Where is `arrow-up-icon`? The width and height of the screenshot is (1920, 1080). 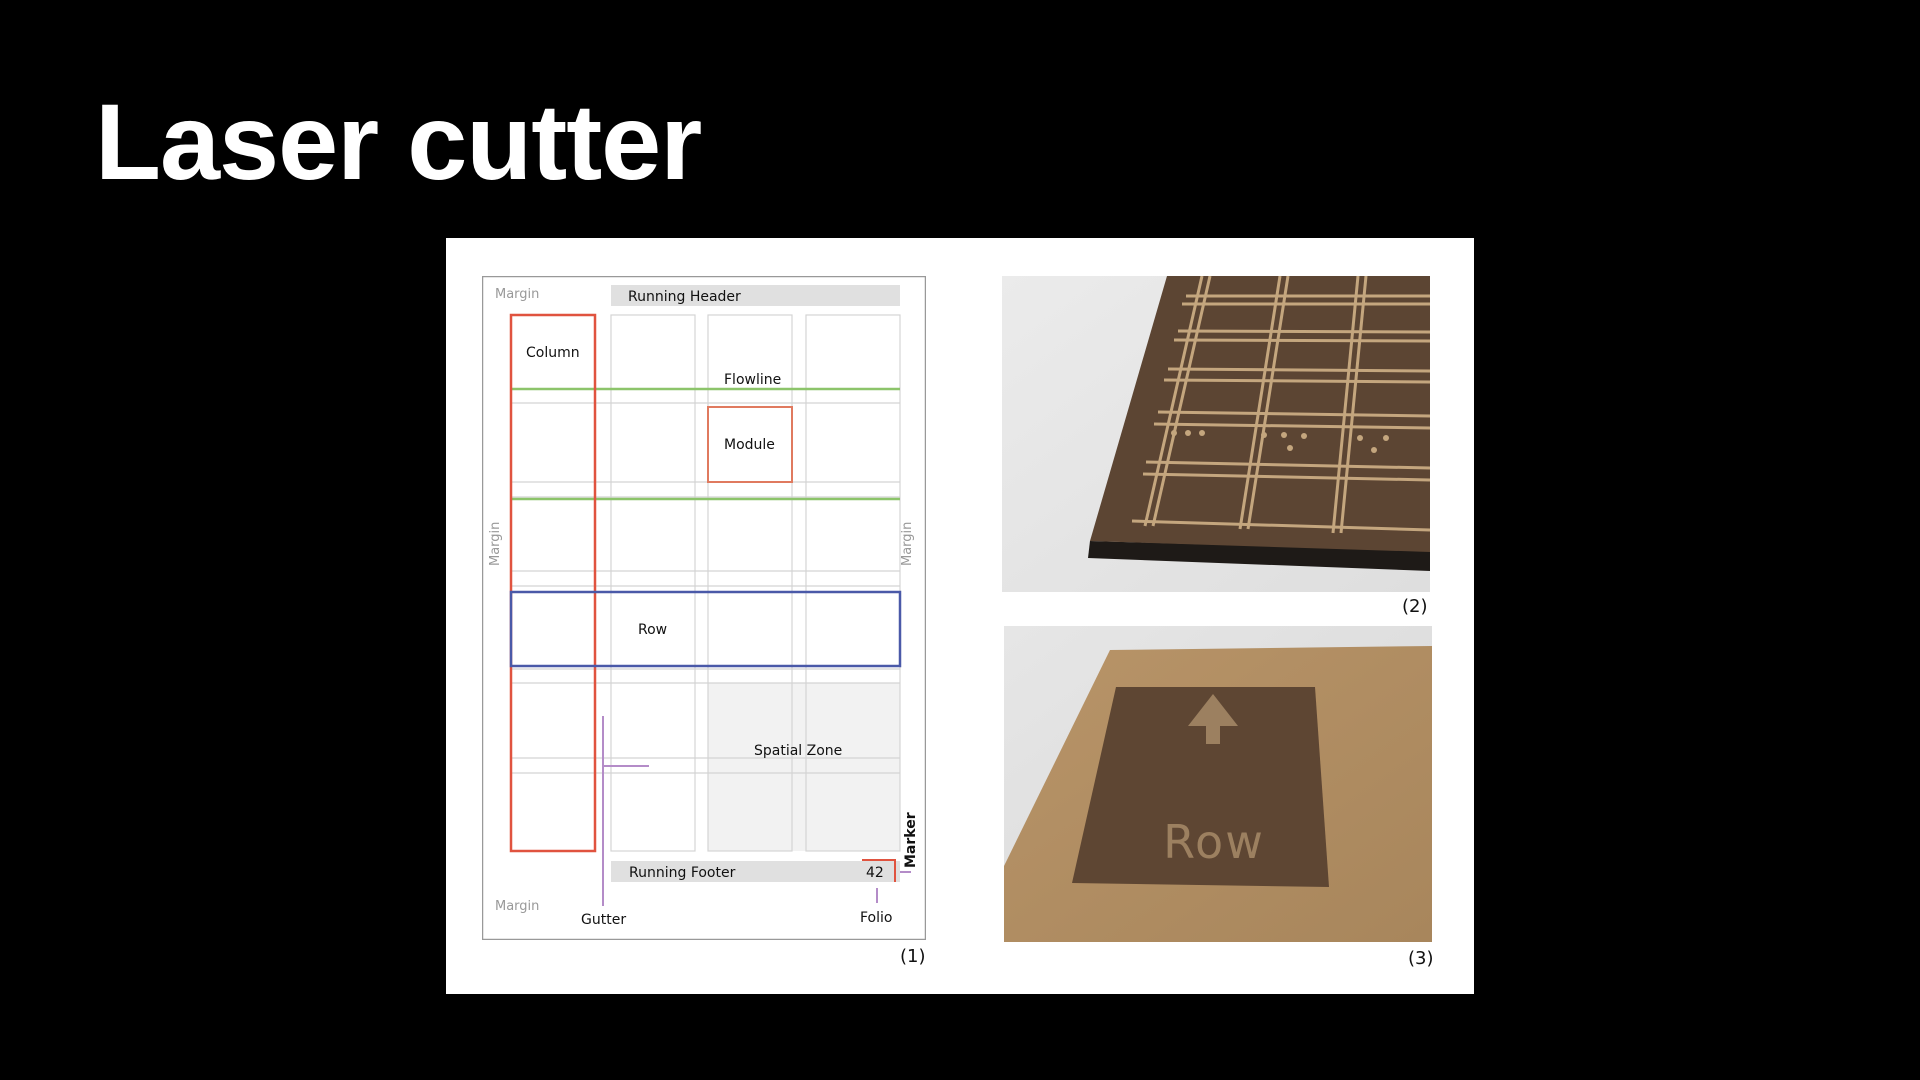 arrow-up-icon is located at coordinates (1213, 719).